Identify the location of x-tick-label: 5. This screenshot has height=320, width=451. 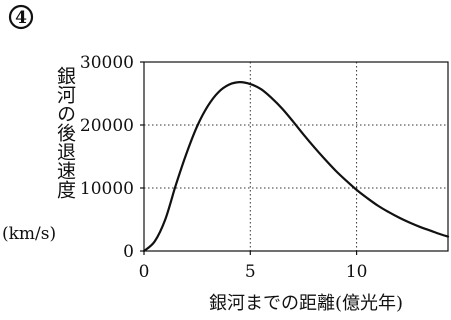
(250, 272).